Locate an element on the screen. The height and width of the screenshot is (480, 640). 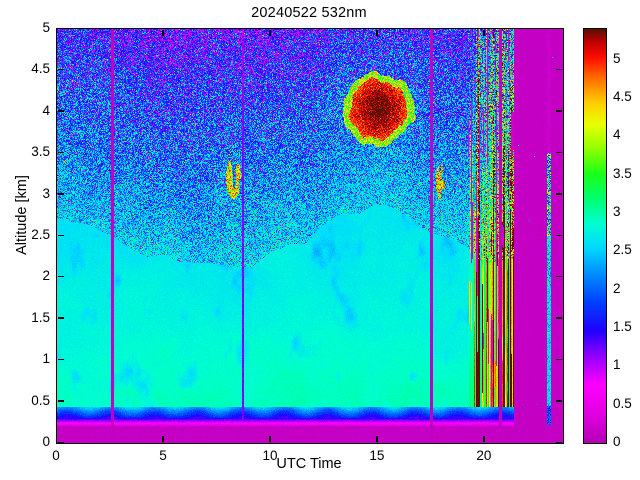
x-tick-label: 0 is located at coordinates (56, 455).